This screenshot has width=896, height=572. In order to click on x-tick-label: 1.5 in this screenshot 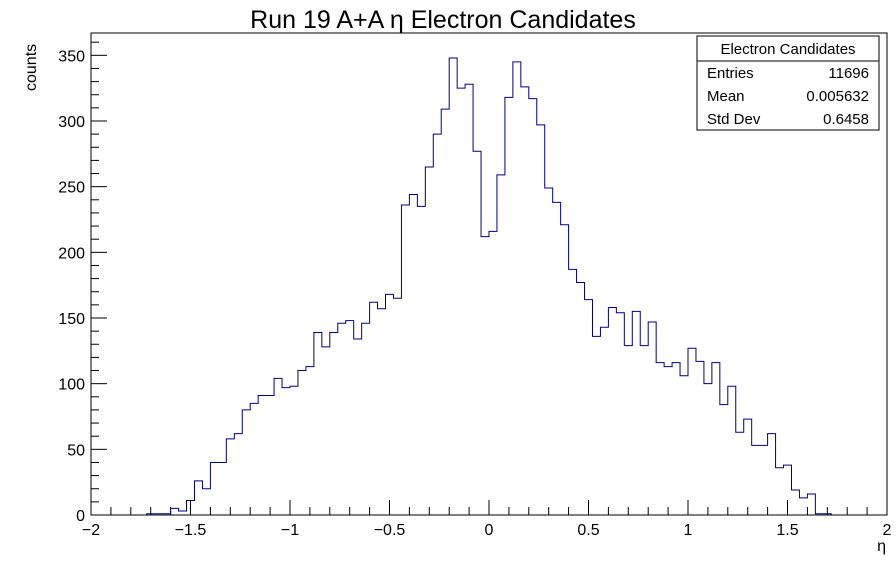, I will do `click(787, 530)`.